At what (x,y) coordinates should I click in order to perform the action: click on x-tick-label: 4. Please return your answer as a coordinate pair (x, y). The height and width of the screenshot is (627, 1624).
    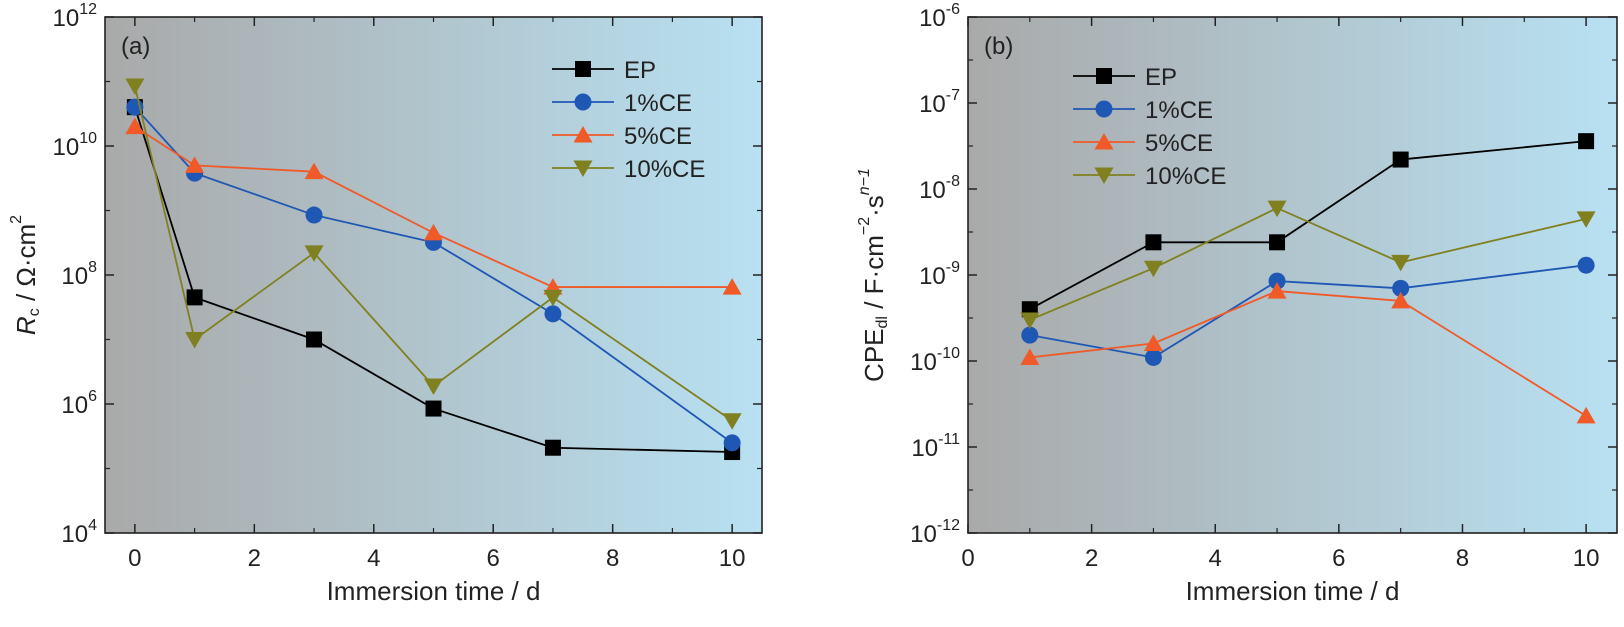
    Looking at the image, I should click on (373, 558).